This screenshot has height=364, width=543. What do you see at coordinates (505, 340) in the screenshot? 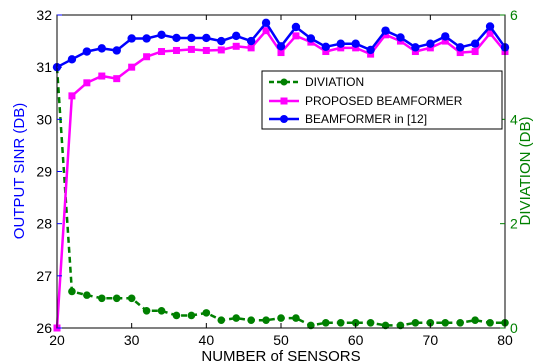
I see `x-tick-label: 80` at bounding box center [505, 340].